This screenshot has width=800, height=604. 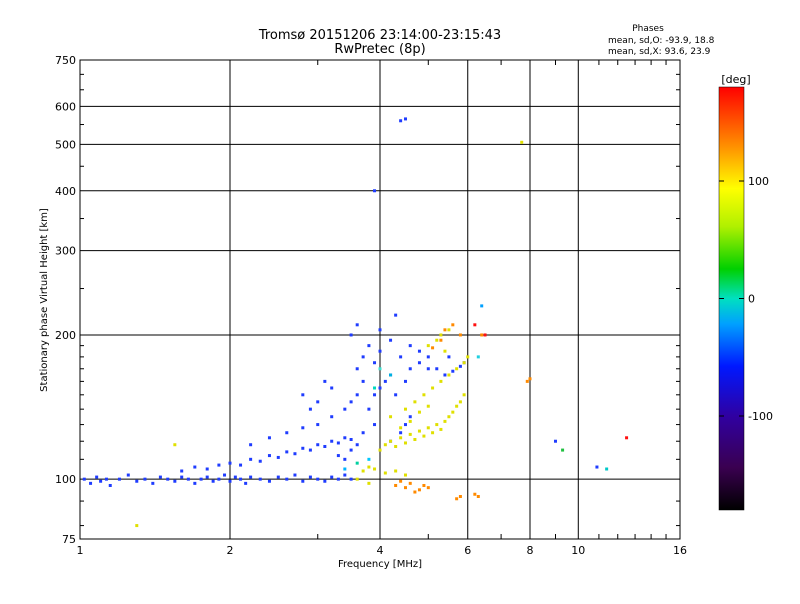 I want to click on colorbar-unit-label: [deg], so click(x=735, y=79).